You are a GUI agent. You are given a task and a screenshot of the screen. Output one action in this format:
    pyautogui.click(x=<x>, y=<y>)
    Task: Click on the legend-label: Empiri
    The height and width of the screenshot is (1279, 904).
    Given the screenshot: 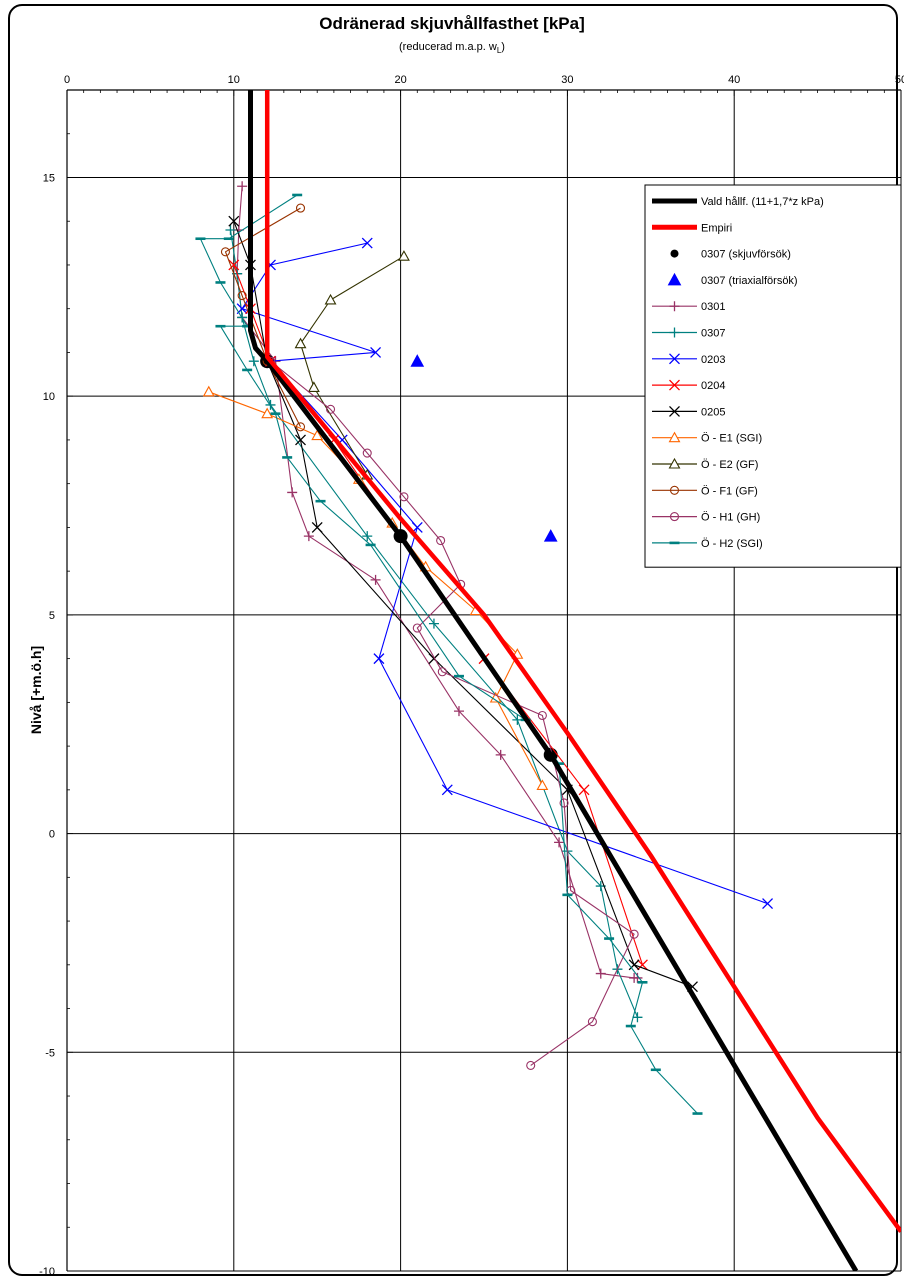 What is the action you would take?
    pyautogui.click(x=716, y=228)
    